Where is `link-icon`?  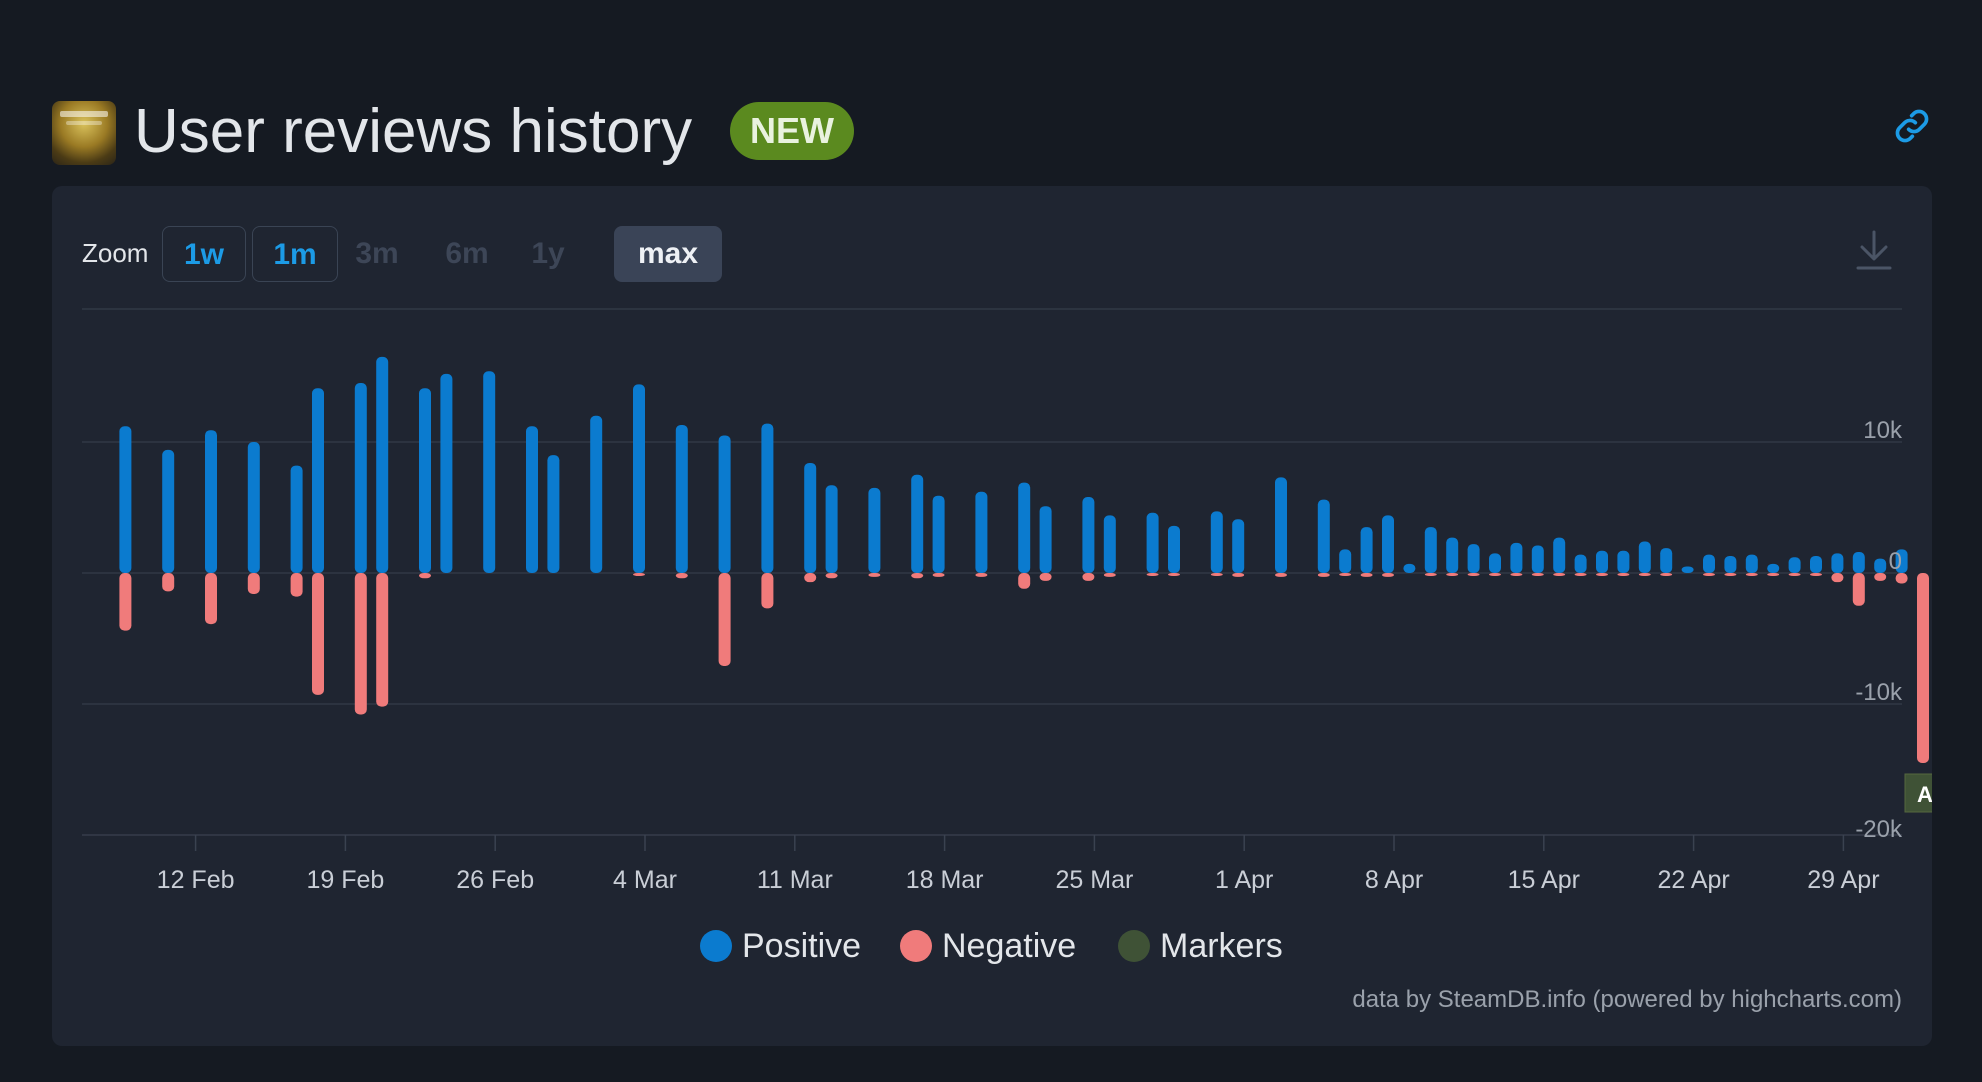
link-icon is located at coordinates (1912, 126).